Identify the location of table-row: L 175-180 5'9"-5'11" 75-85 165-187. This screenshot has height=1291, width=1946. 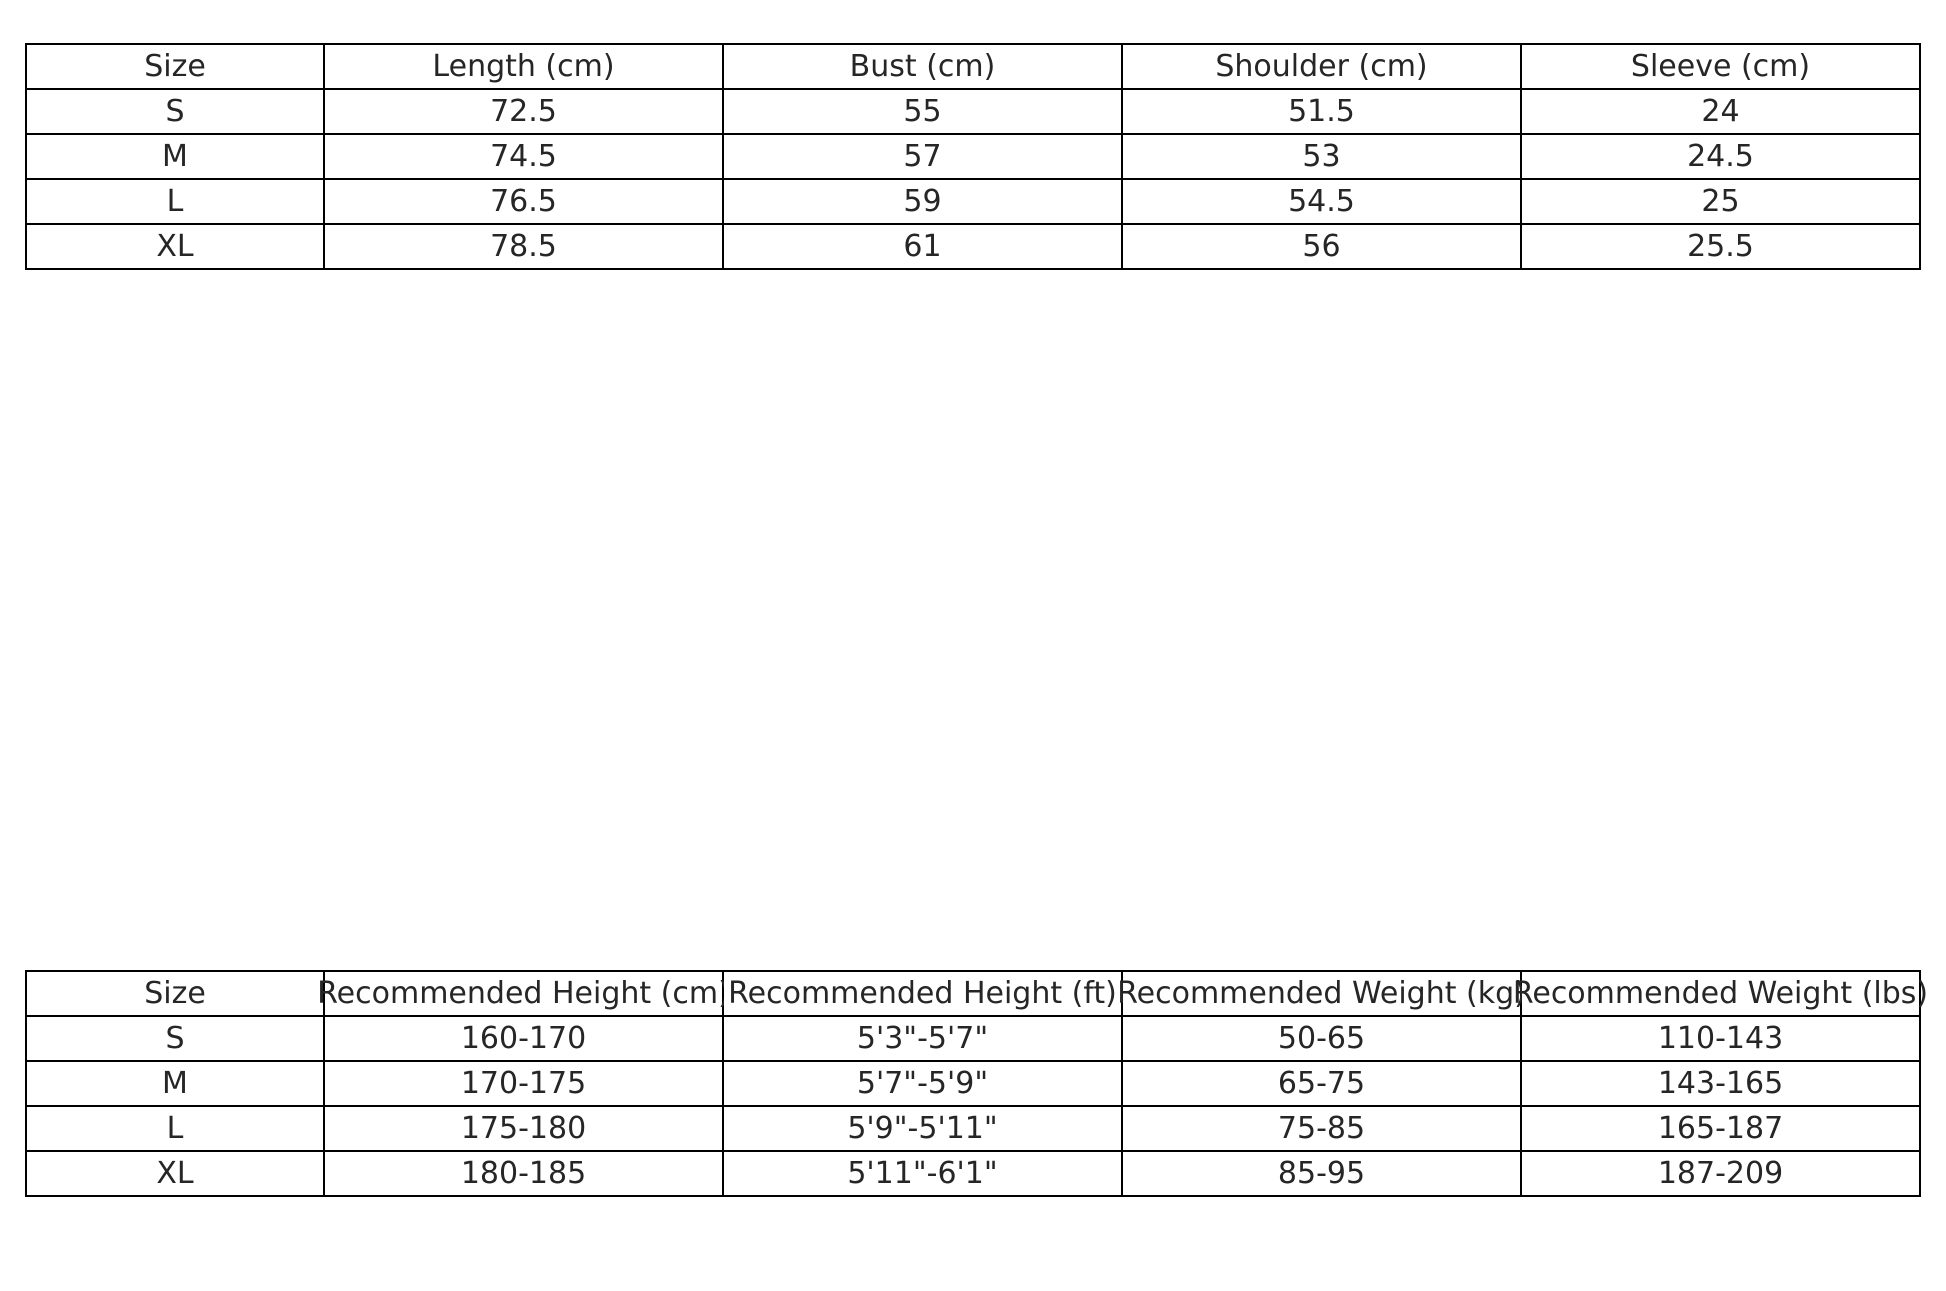
(973, 1128).